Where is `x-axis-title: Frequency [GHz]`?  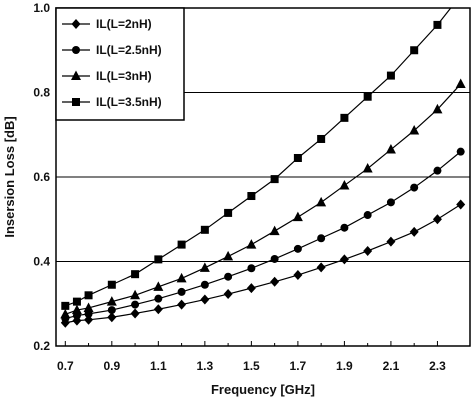 x-axis-title: Frequency [GHz] is located at coordinates (263, 389).